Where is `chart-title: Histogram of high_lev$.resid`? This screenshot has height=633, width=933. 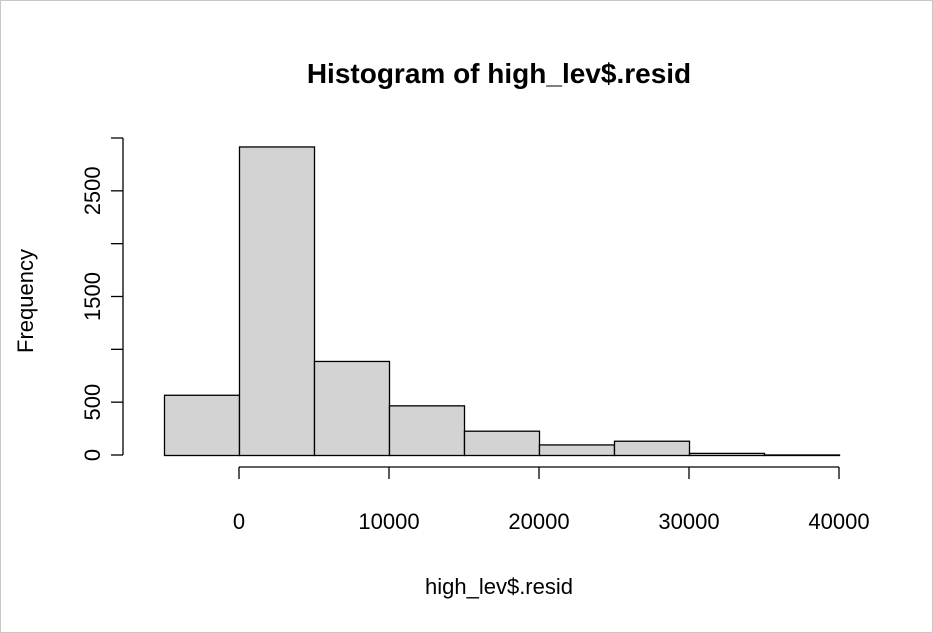 chart-title: Histogram of high_lev$.resid is located at coordinates (499, 73).